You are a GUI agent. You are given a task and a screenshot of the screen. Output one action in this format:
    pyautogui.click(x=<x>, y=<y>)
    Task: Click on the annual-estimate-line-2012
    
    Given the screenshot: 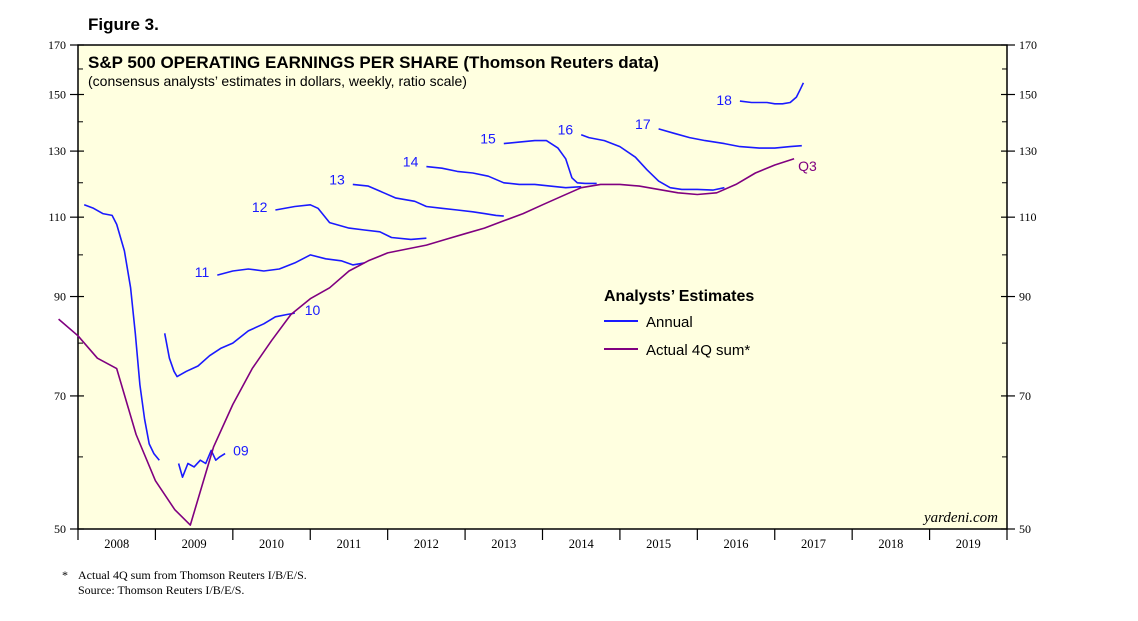 What is the action you would take?
    pyautogui.click(x=351, y=222)
    